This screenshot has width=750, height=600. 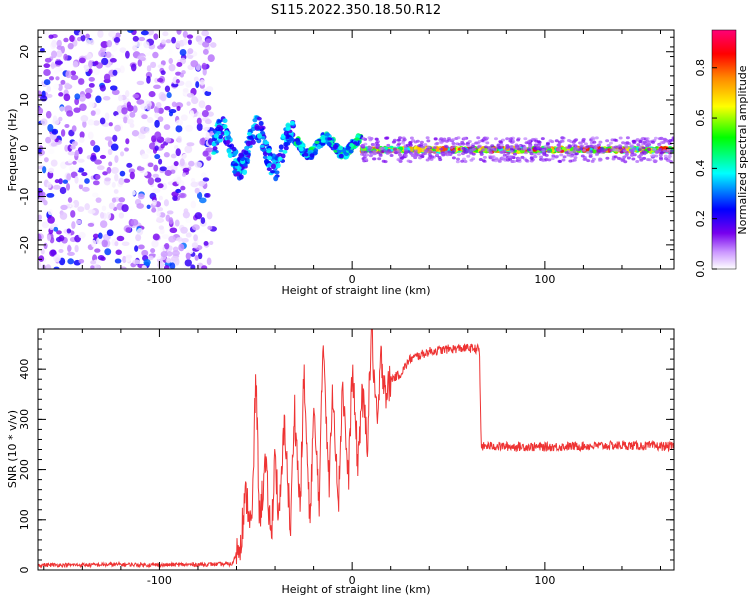 What do you see at coordinates (700, 269) in the screenshot?
I see `colorbar-tick-label: 0.0` at bounding box center [700, 269].